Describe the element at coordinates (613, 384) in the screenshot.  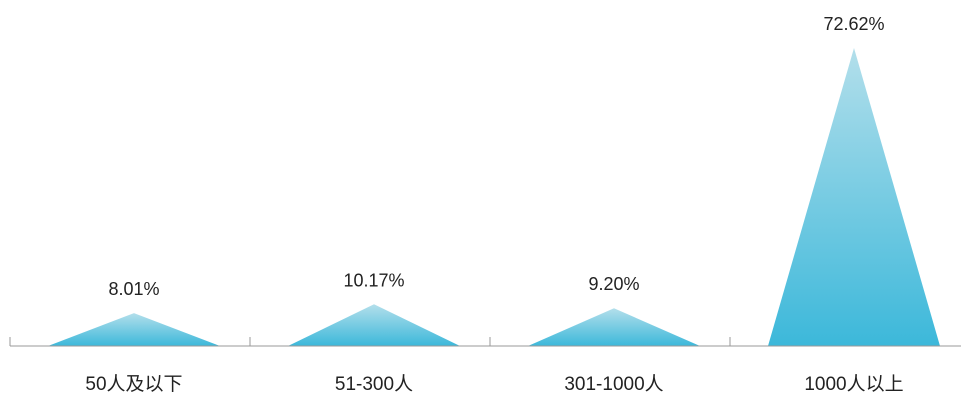
I see `x-tick-label: 301-1000人` at that location.